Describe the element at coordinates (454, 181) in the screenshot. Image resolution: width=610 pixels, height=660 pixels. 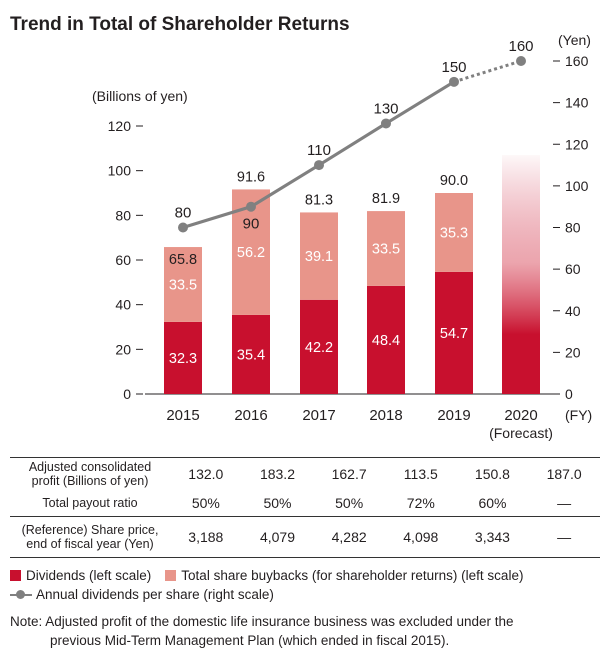
I see `data-label-total: 90.0` at that location.